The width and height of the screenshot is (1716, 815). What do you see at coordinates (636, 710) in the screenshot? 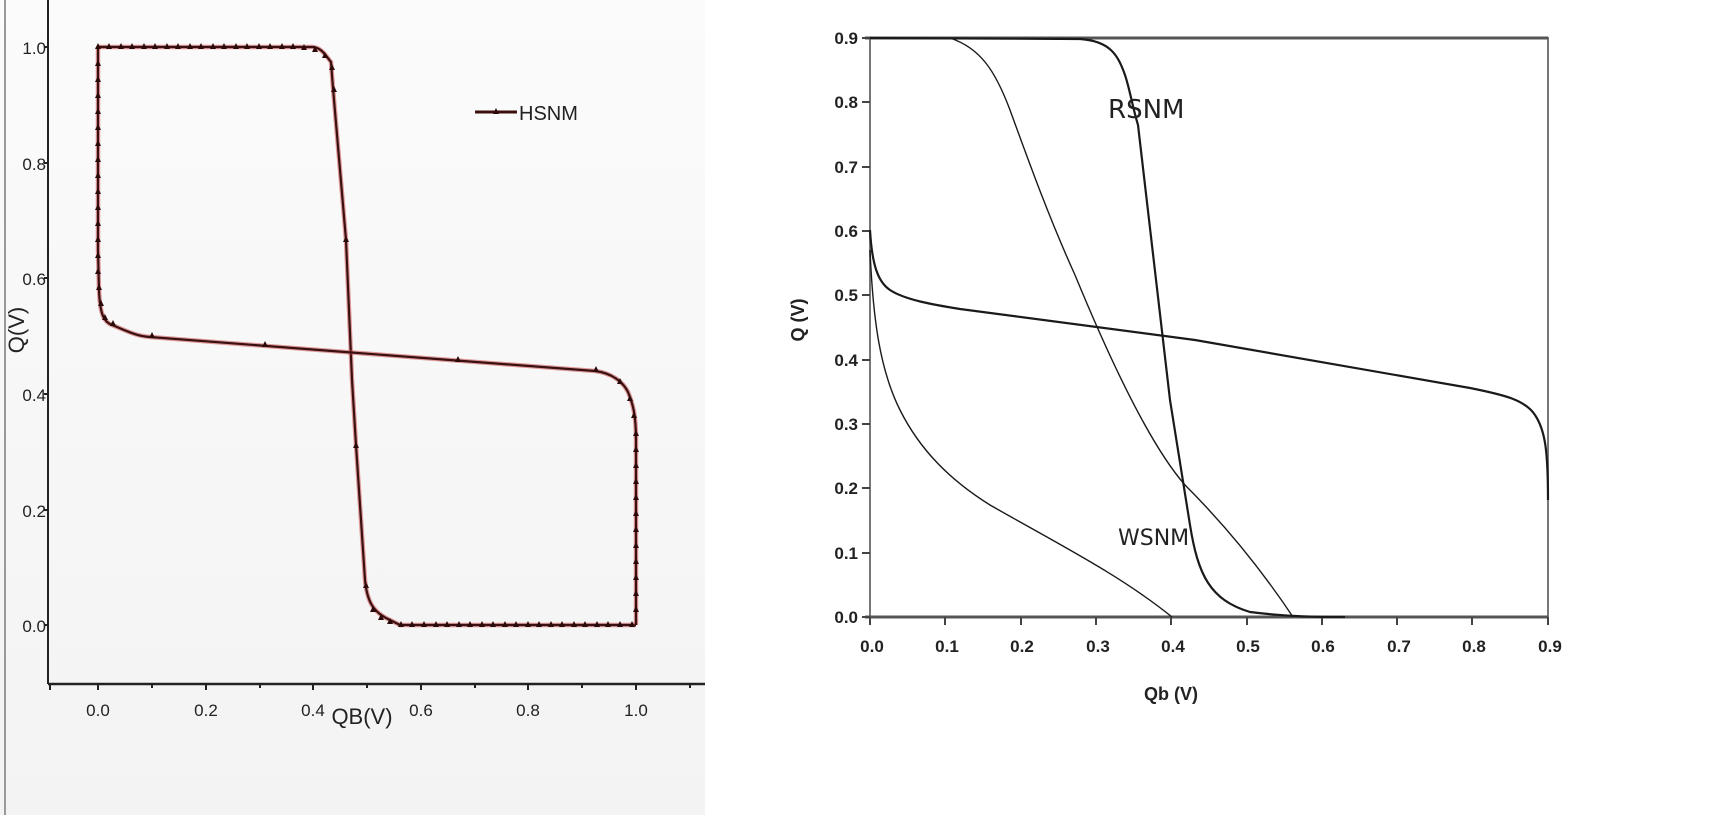
I see `x-tick-label: 1.0` at bounding box center [636, 710].